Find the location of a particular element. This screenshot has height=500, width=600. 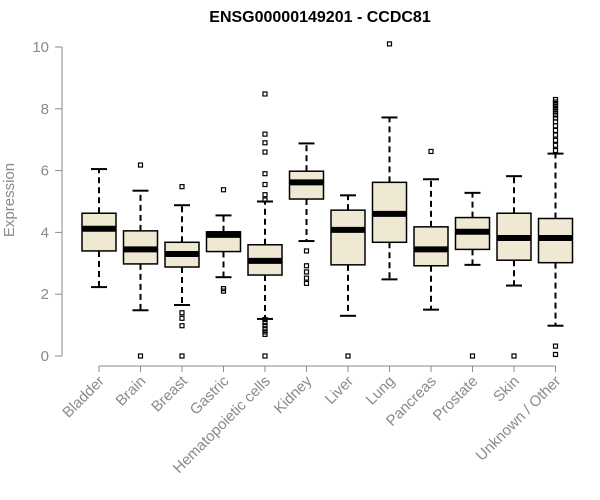

category-label: Brain is located at coordinates (131, 391).